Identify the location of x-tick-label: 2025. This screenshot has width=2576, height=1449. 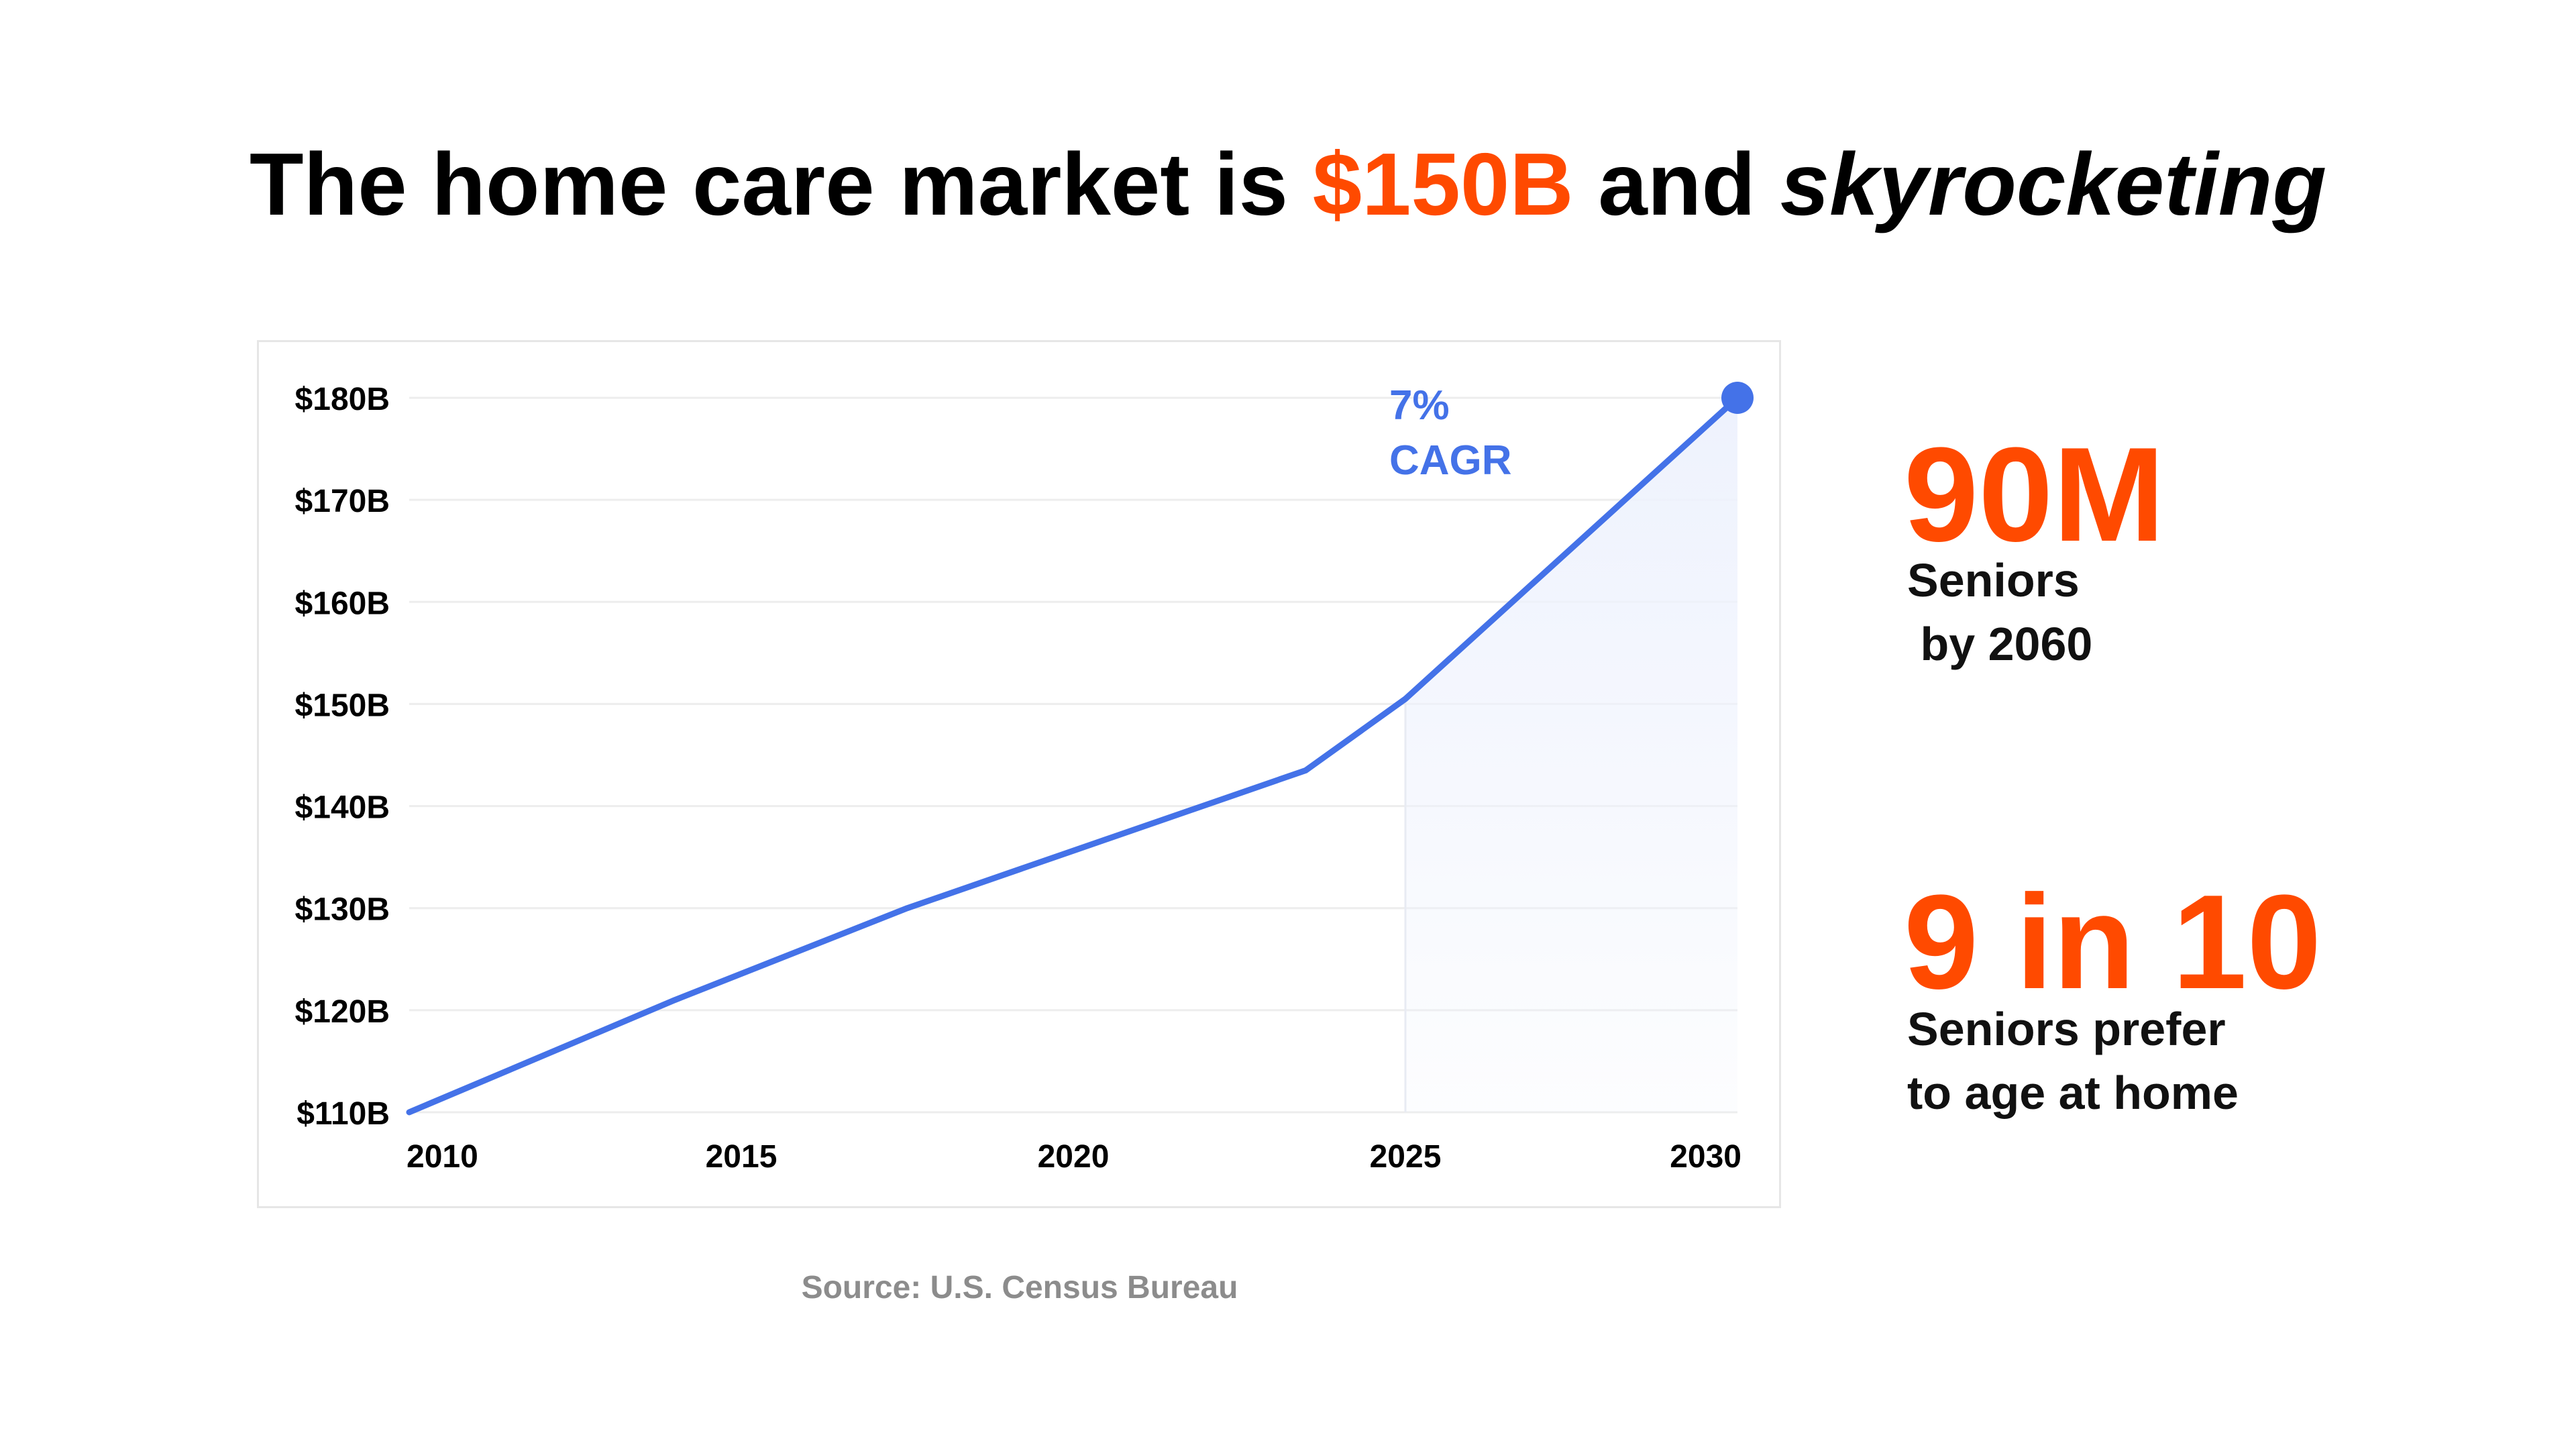
(1406, 1157).